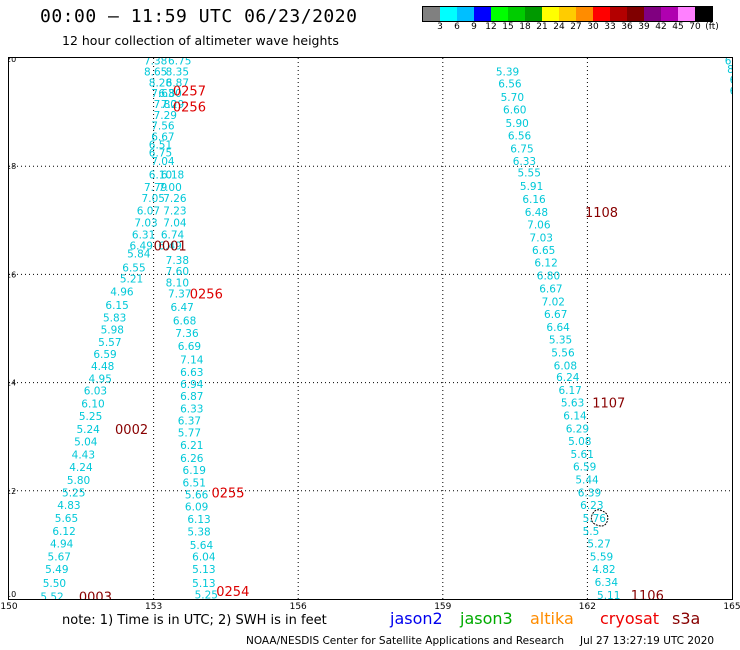  I want to click on wave-height-value: 6.48, so click(536, 213).